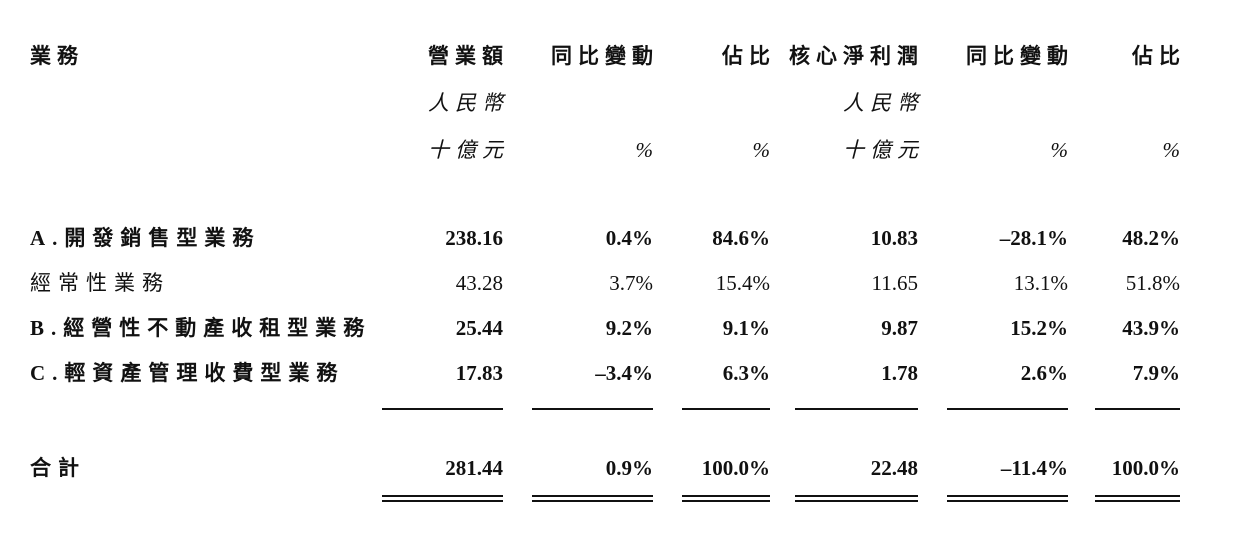  What do you see at coordinates (1151, 328) in the screenshot?
I see `cell-share-2: 43.9%` at bounding box center [1151, 328].